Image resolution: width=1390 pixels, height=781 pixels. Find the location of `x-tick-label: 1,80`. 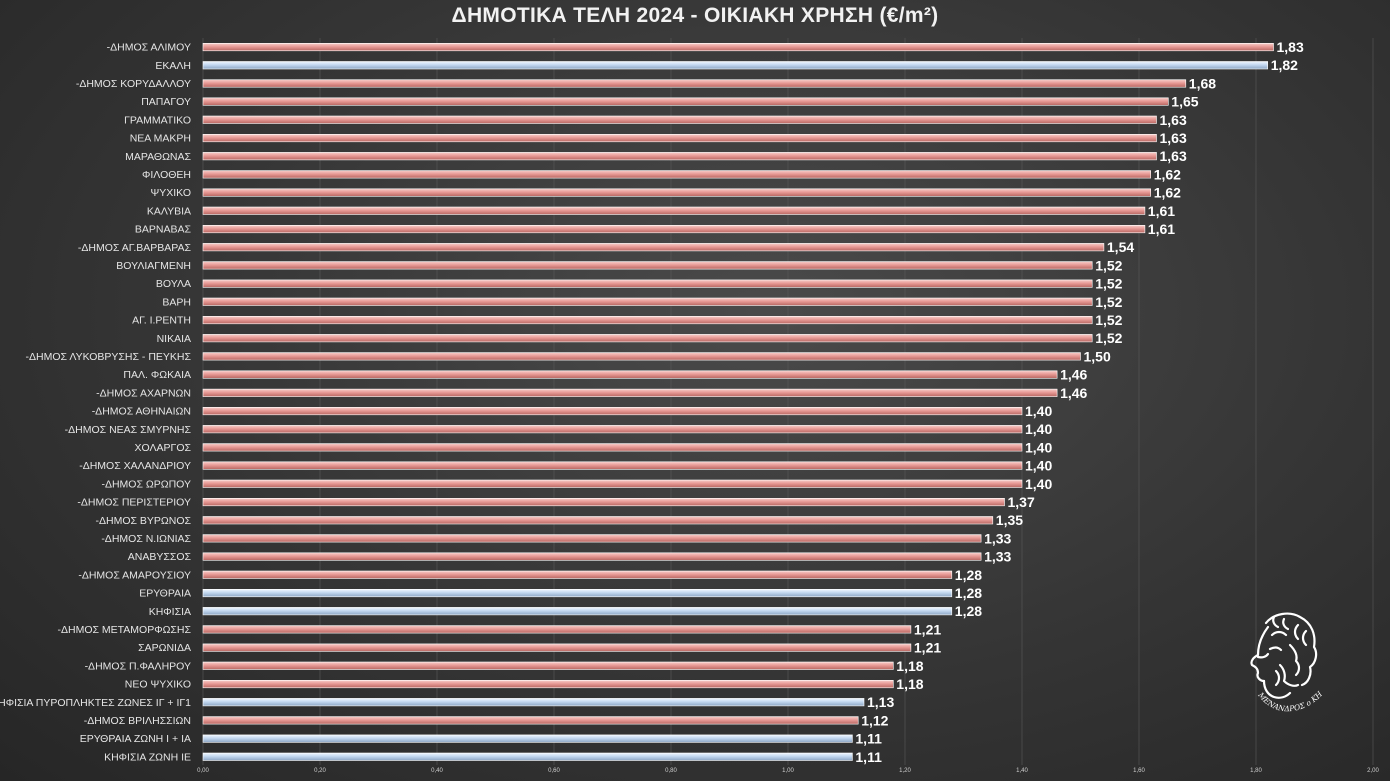

x-tick-label: 1,80 is located at coordinates (1256, 771).